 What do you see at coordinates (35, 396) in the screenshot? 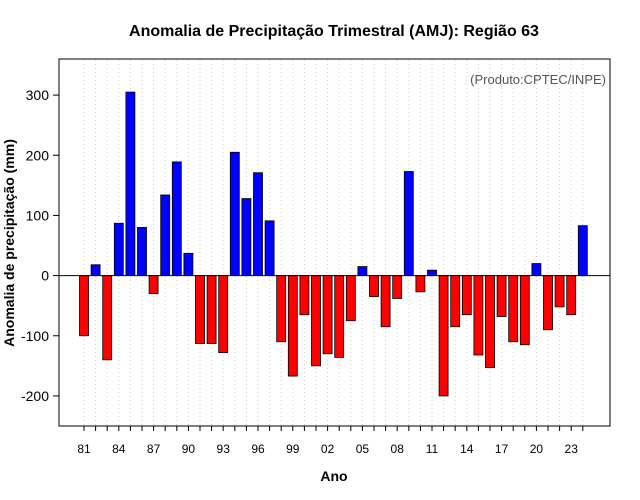
I see `y-tick-label: -200` at bounding box center [35, 396].